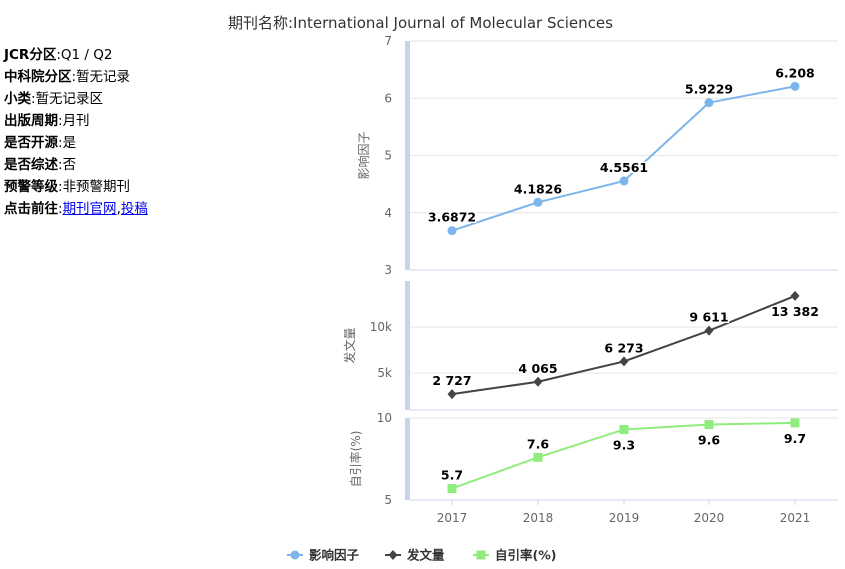 This screenshot has height=569, width=845. Describe the element at coordinates (38, 77) in the screenshot. I see `info-label: 中科院分区` at that location.